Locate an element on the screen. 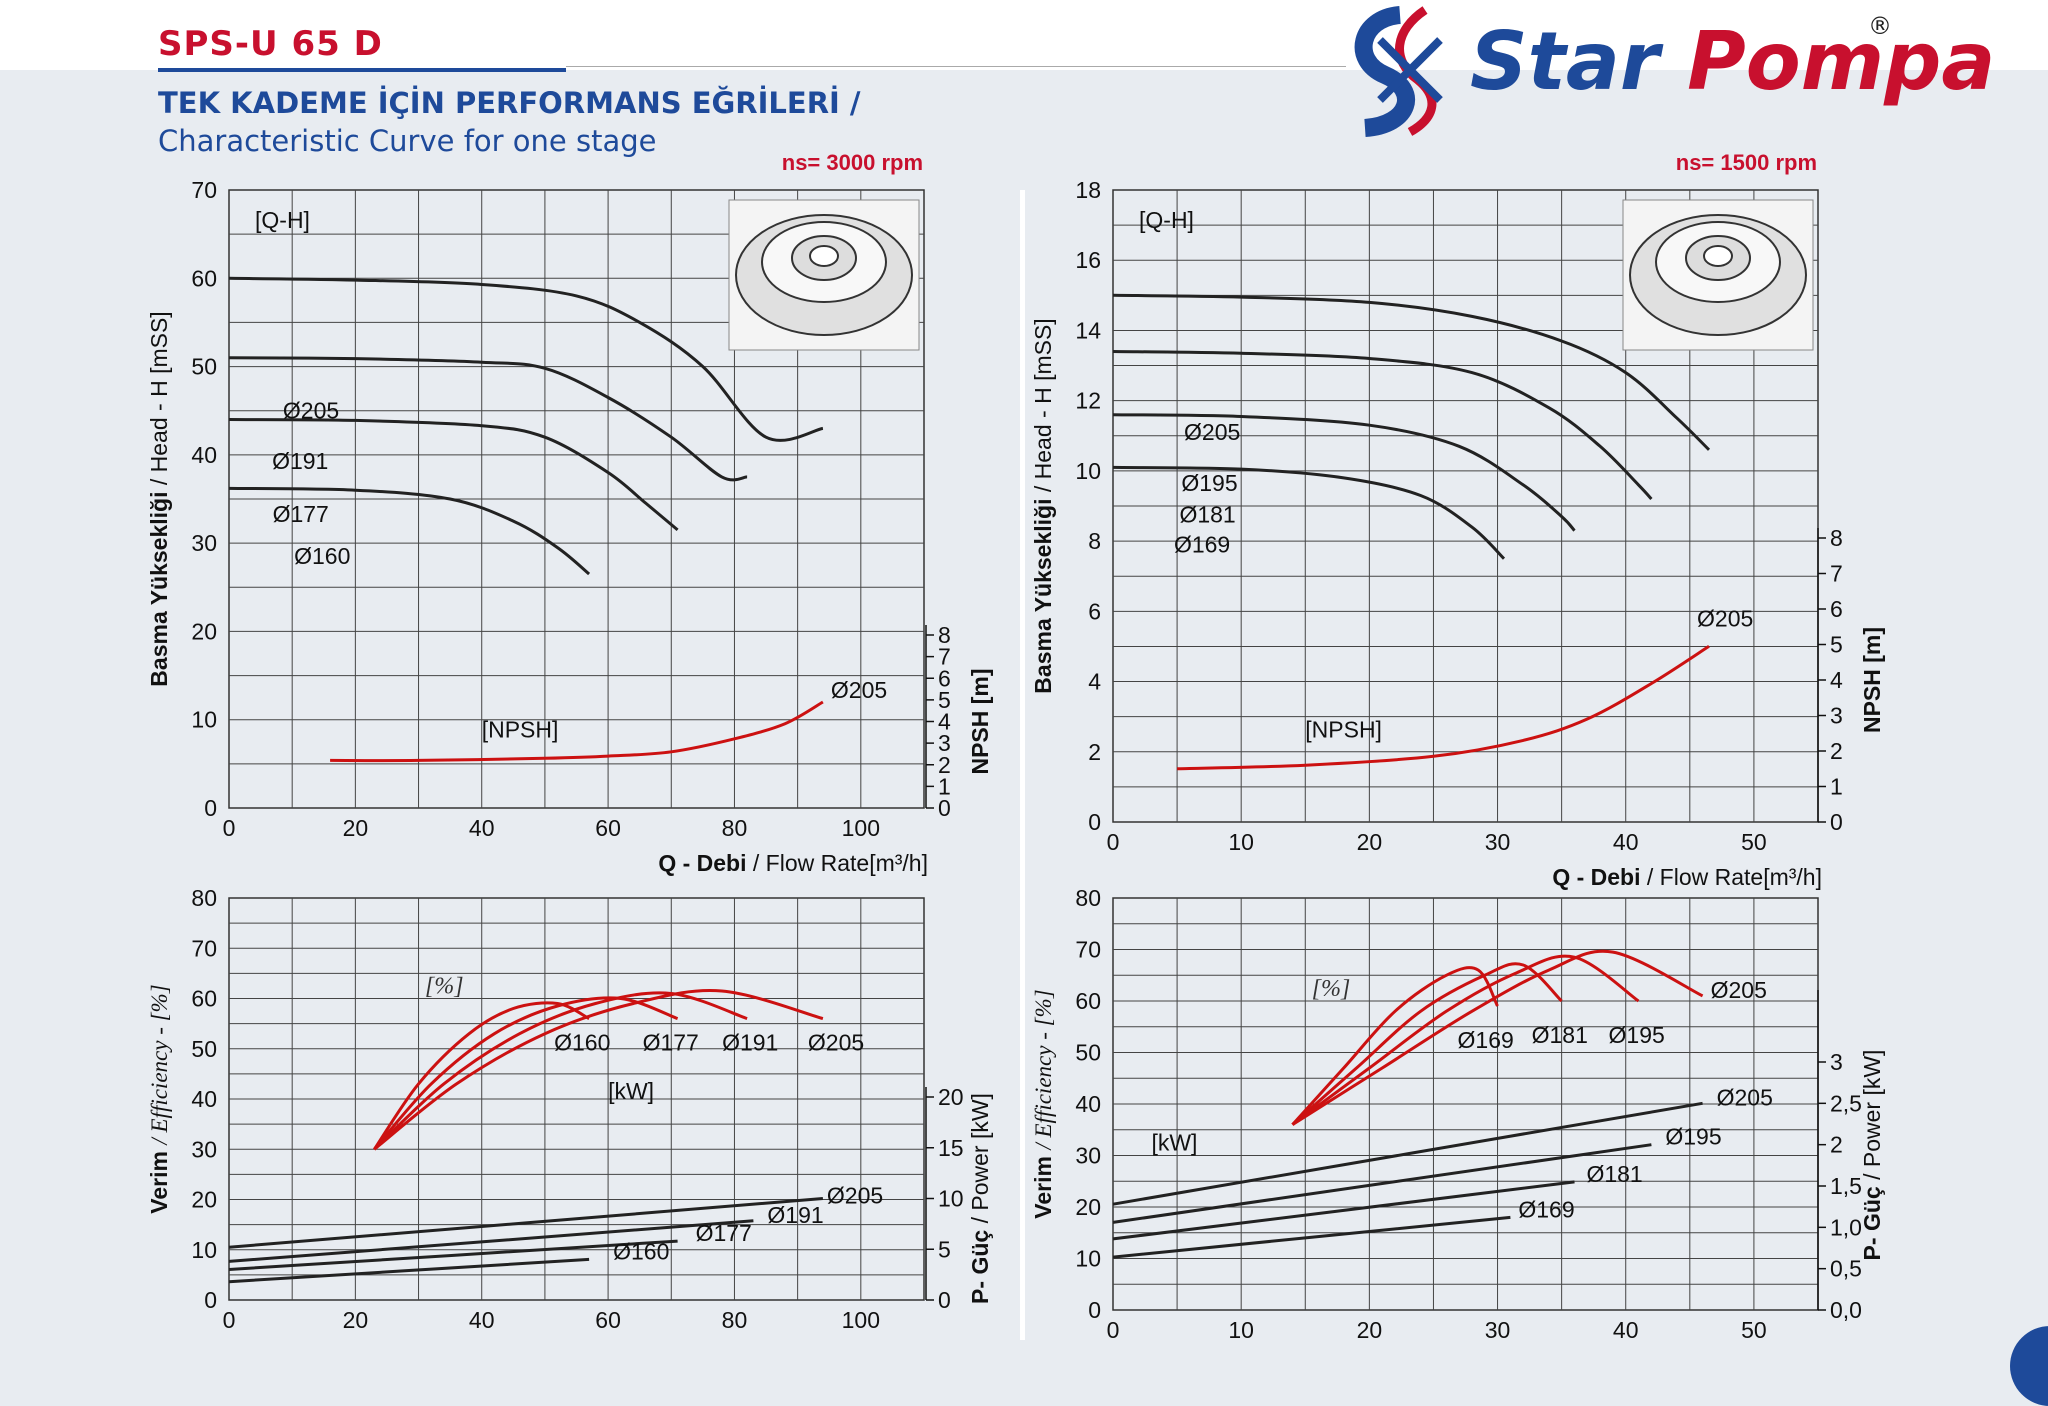 This screenshot has height=1406, width=2048. logo-word-star: Star is located at coordinates (1565, 61).